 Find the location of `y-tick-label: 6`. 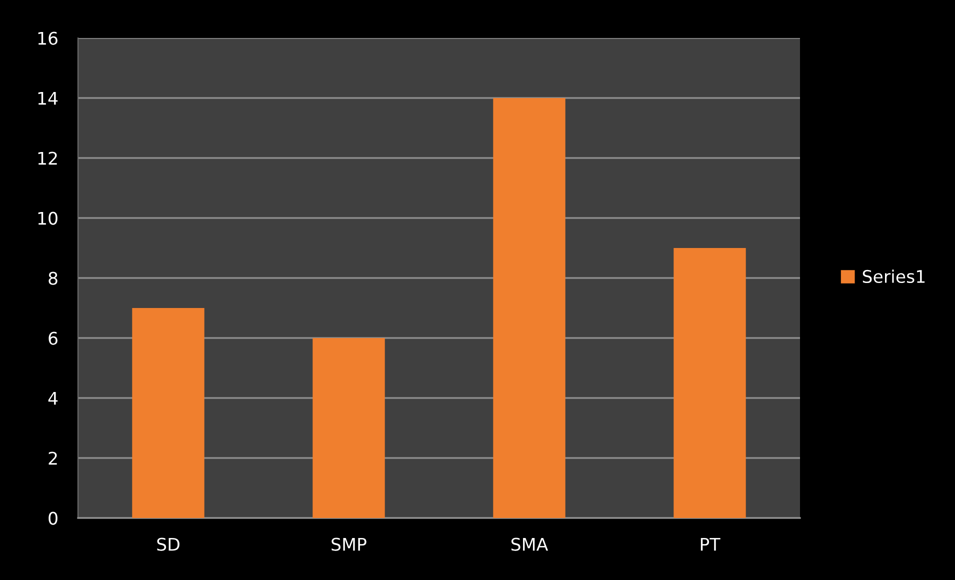

y-tick-label: 6 is located at coordinates (53, 338).